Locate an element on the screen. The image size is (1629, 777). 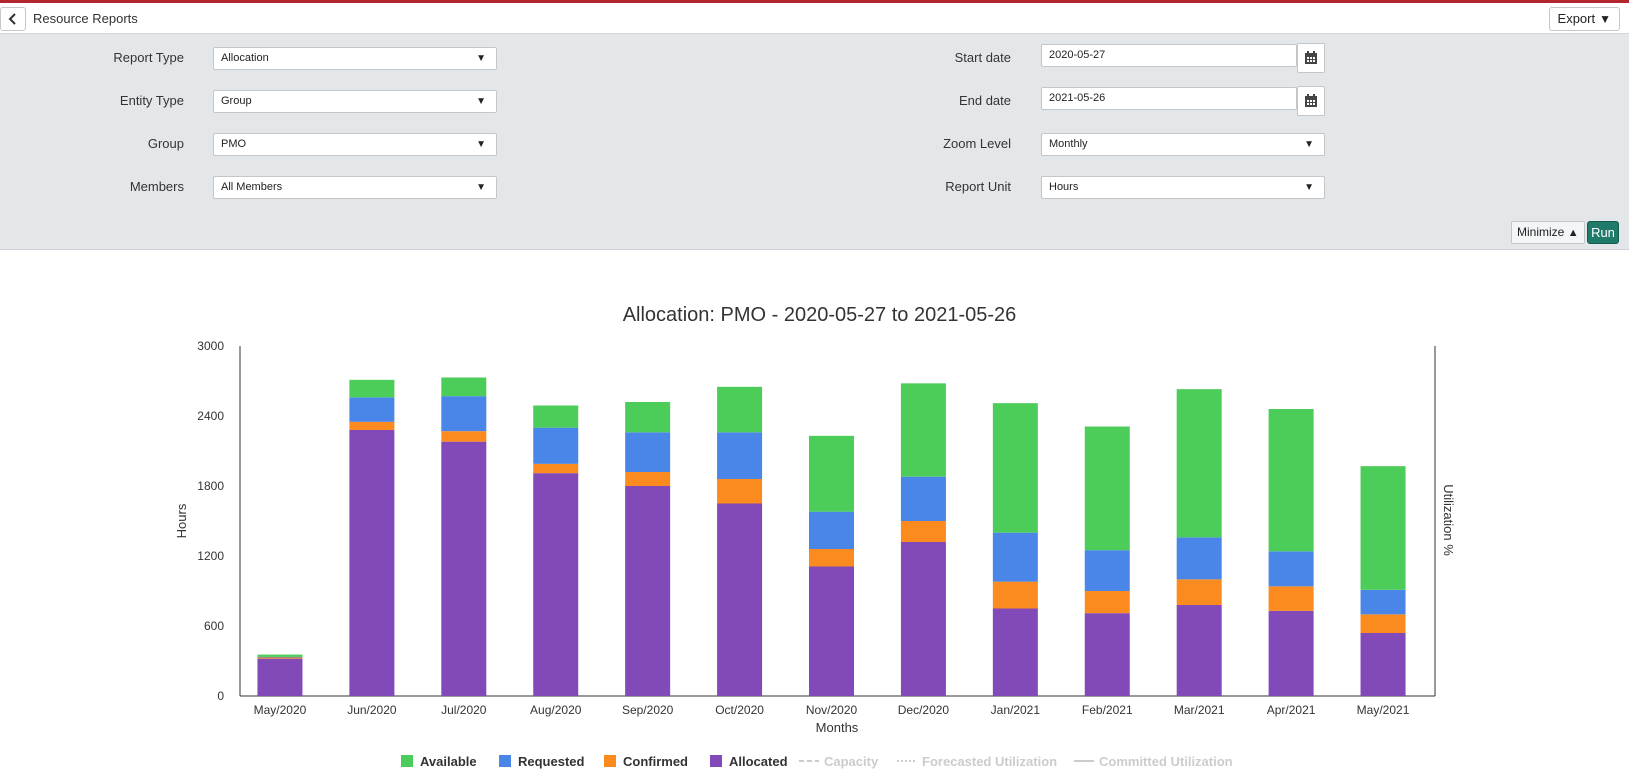
end-date-input: 2021-05-26 is located at coordinates (1169, 98).